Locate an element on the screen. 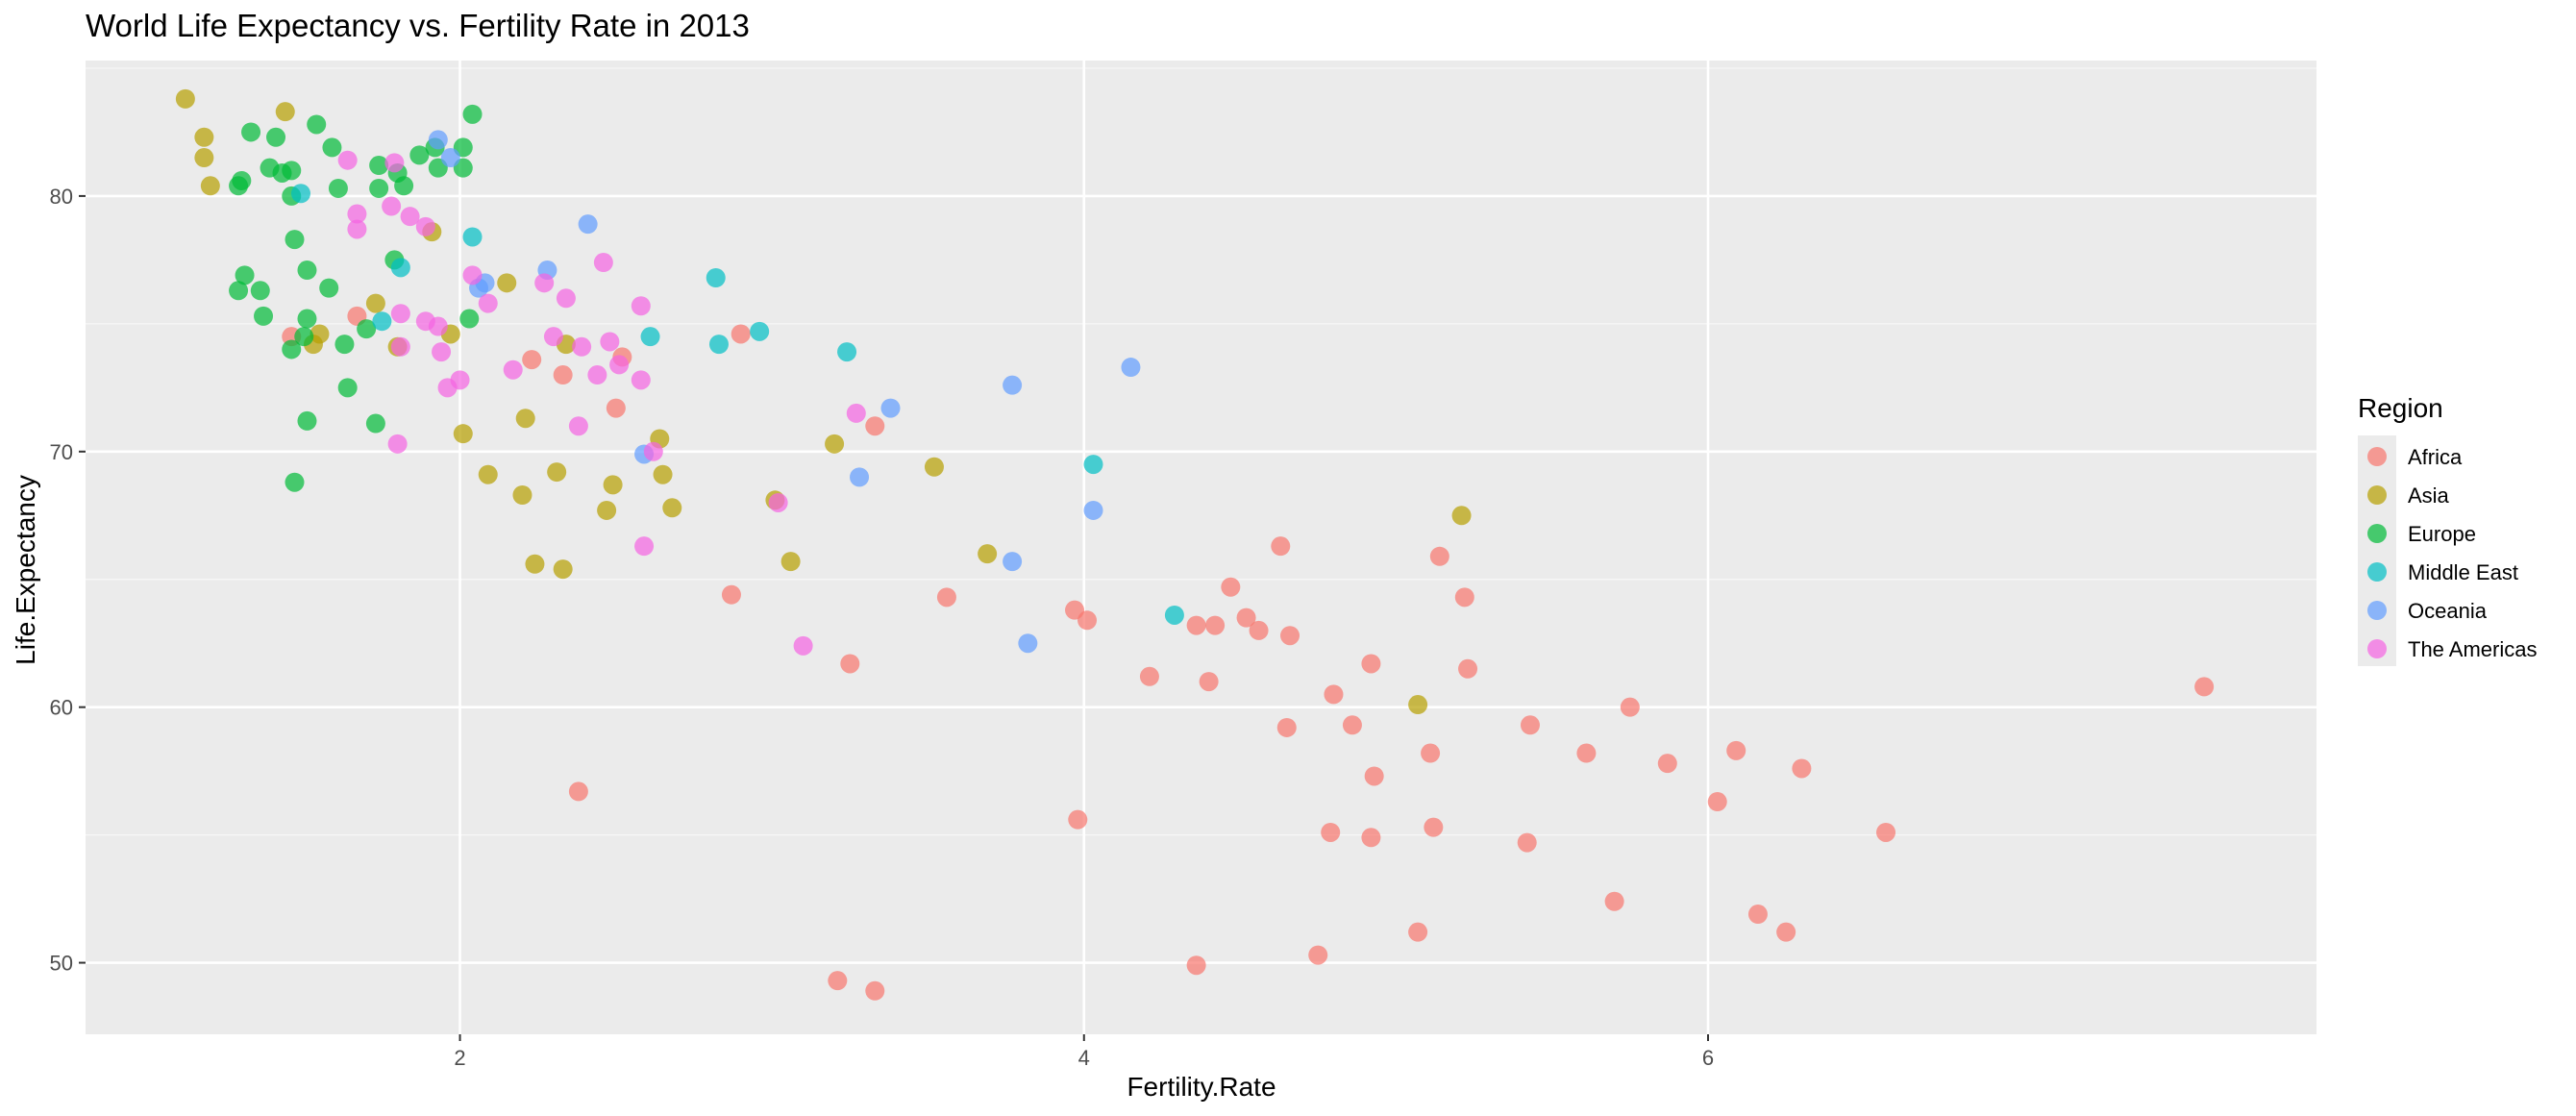 This screenshot has width=2576, height=1116. legend-label-africa: Africa is located at coordinates (2435, 457).